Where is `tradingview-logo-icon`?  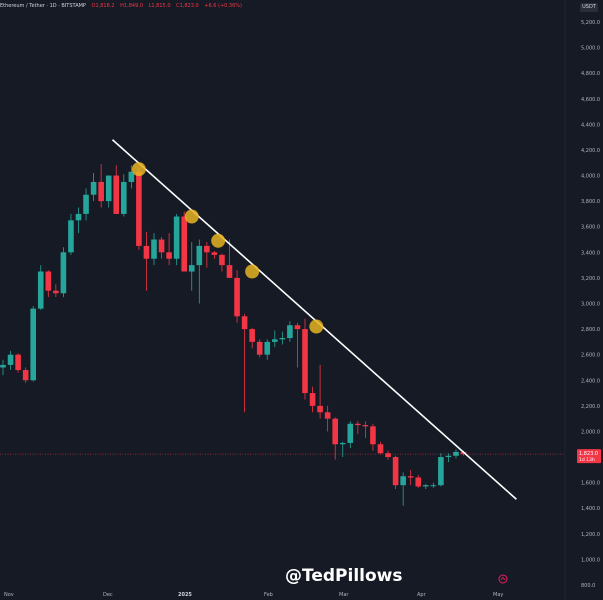 tradingview-logo-icon is located at coordinates (503, 579).